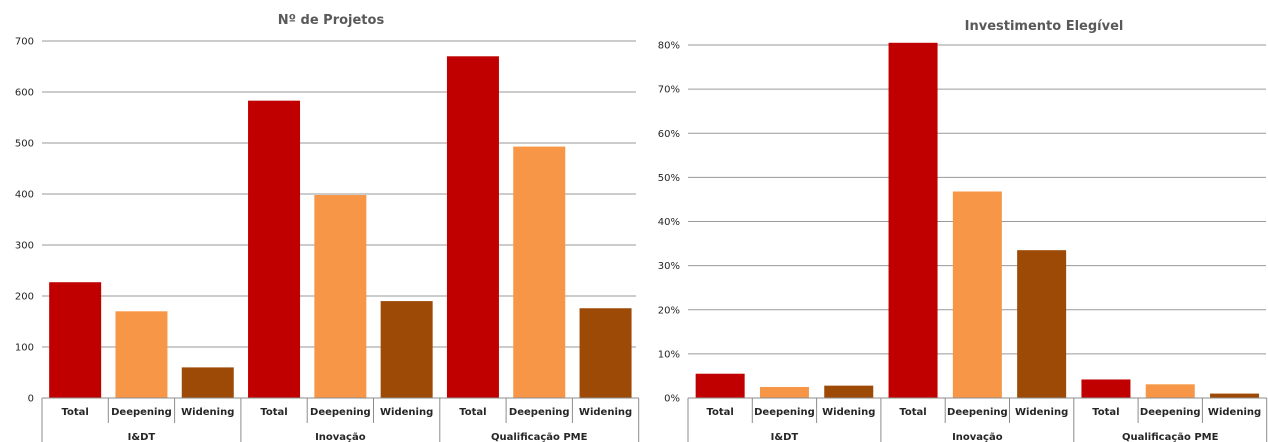 The height and width of the screenshot is (442, 1268). Describe the element at coordinates (24, 246) in the screenshot. I see `y-tick-label: 300` at that location.